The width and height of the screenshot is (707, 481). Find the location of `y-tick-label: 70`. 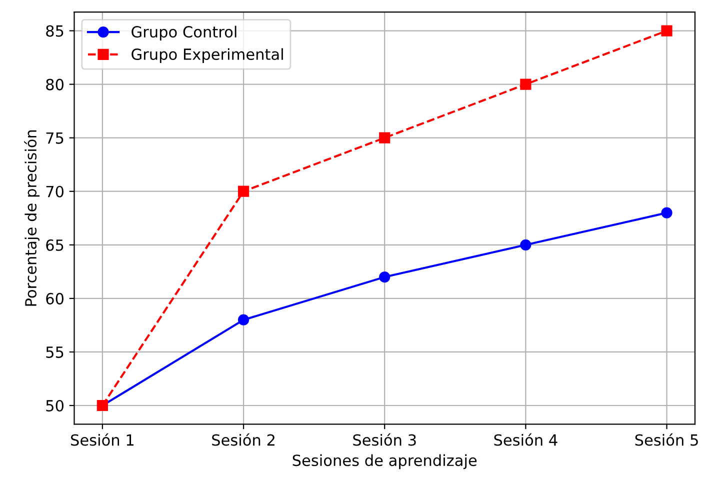

y-tick-label: 70 is located at coordinates (55, 192).